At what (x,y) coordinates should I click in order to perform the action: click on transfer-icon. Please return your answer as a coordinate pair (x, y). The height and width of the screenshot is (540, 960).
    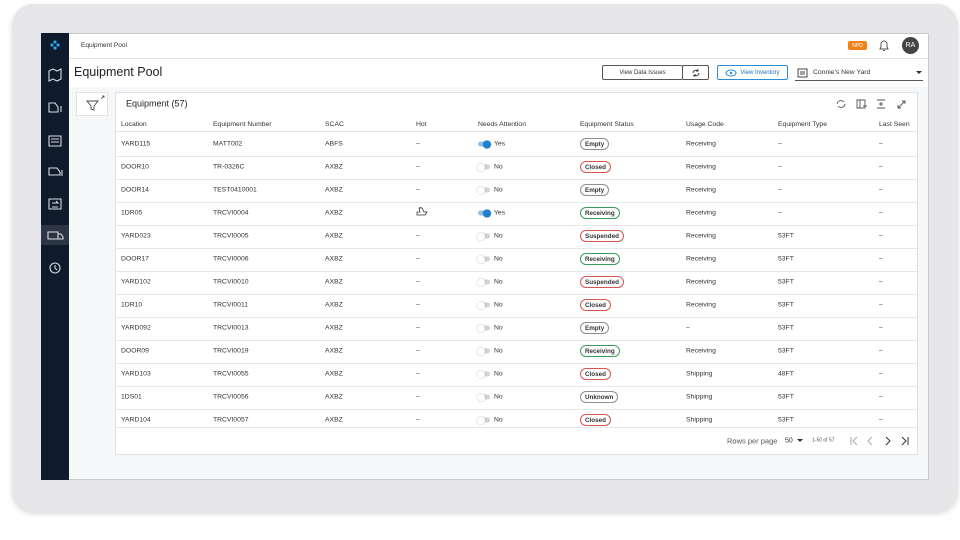
    Looking at the image, I should click on (55, 204).